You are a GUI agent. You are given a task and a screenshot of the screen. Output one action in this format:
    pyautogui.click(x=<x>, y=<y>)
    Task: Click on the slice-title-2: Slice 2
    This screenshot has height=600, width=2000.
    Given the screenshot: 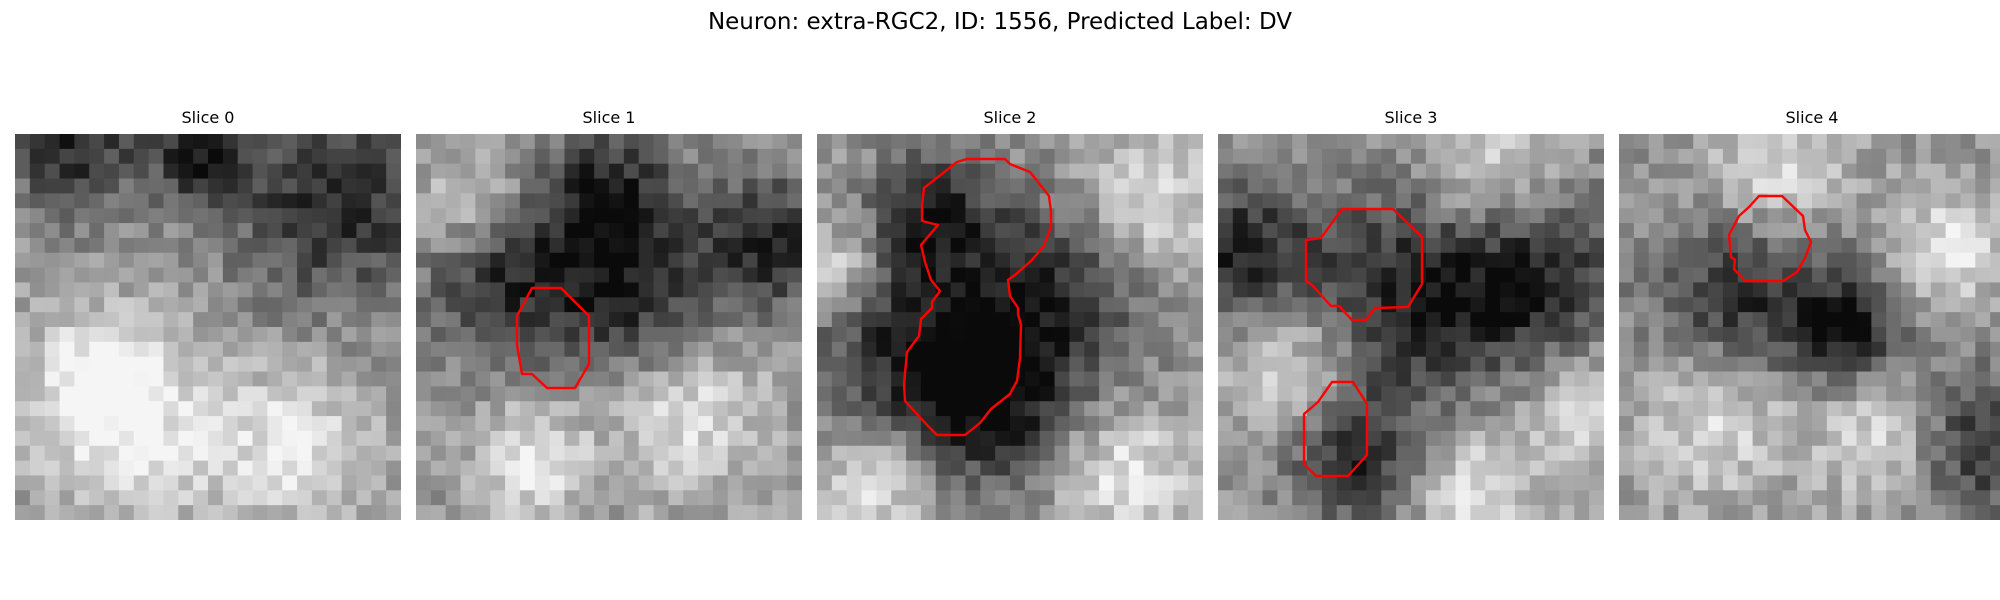 What is the action you would take?
    pyautogui.click(x=1010, y=117)
    